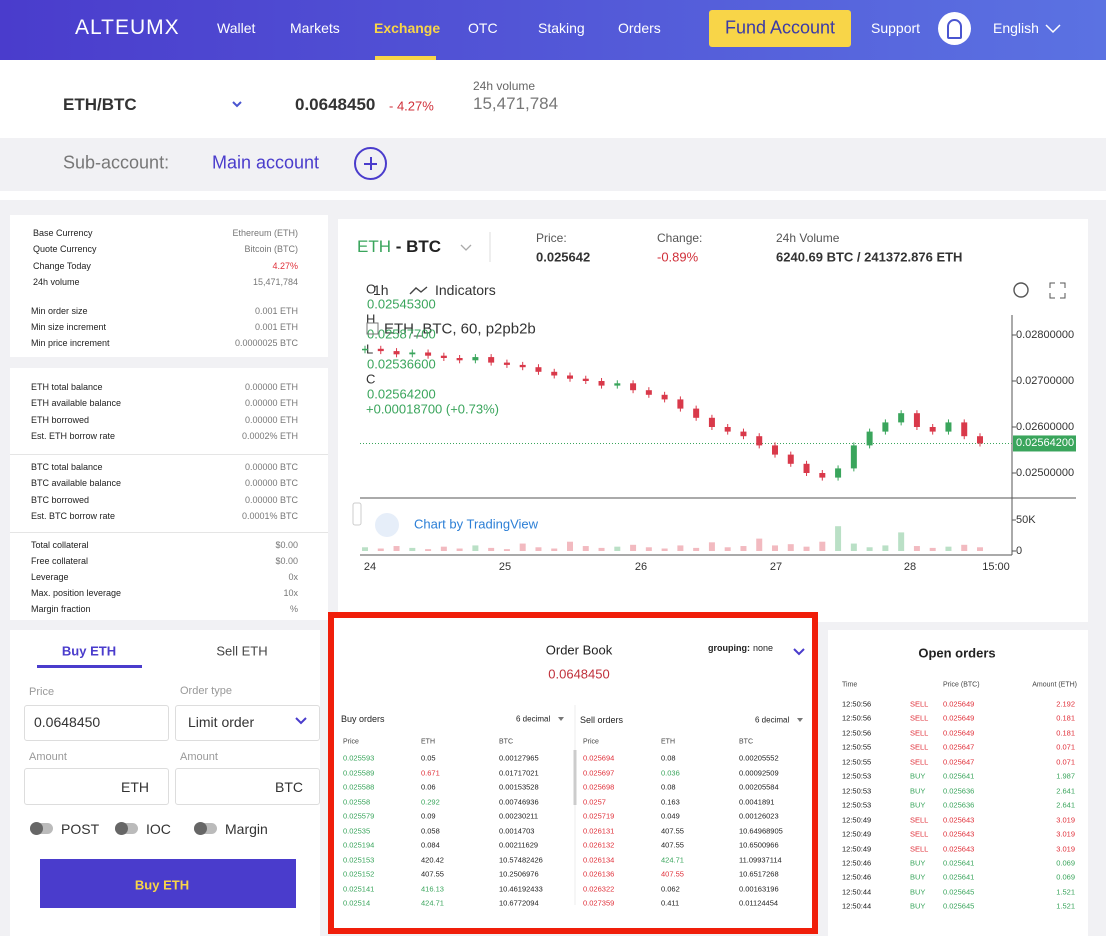  What do you see at coordinates (1065, 733) in the screenshot?
I see `order-amount: 0.181` at bounding box center [1065, 733].